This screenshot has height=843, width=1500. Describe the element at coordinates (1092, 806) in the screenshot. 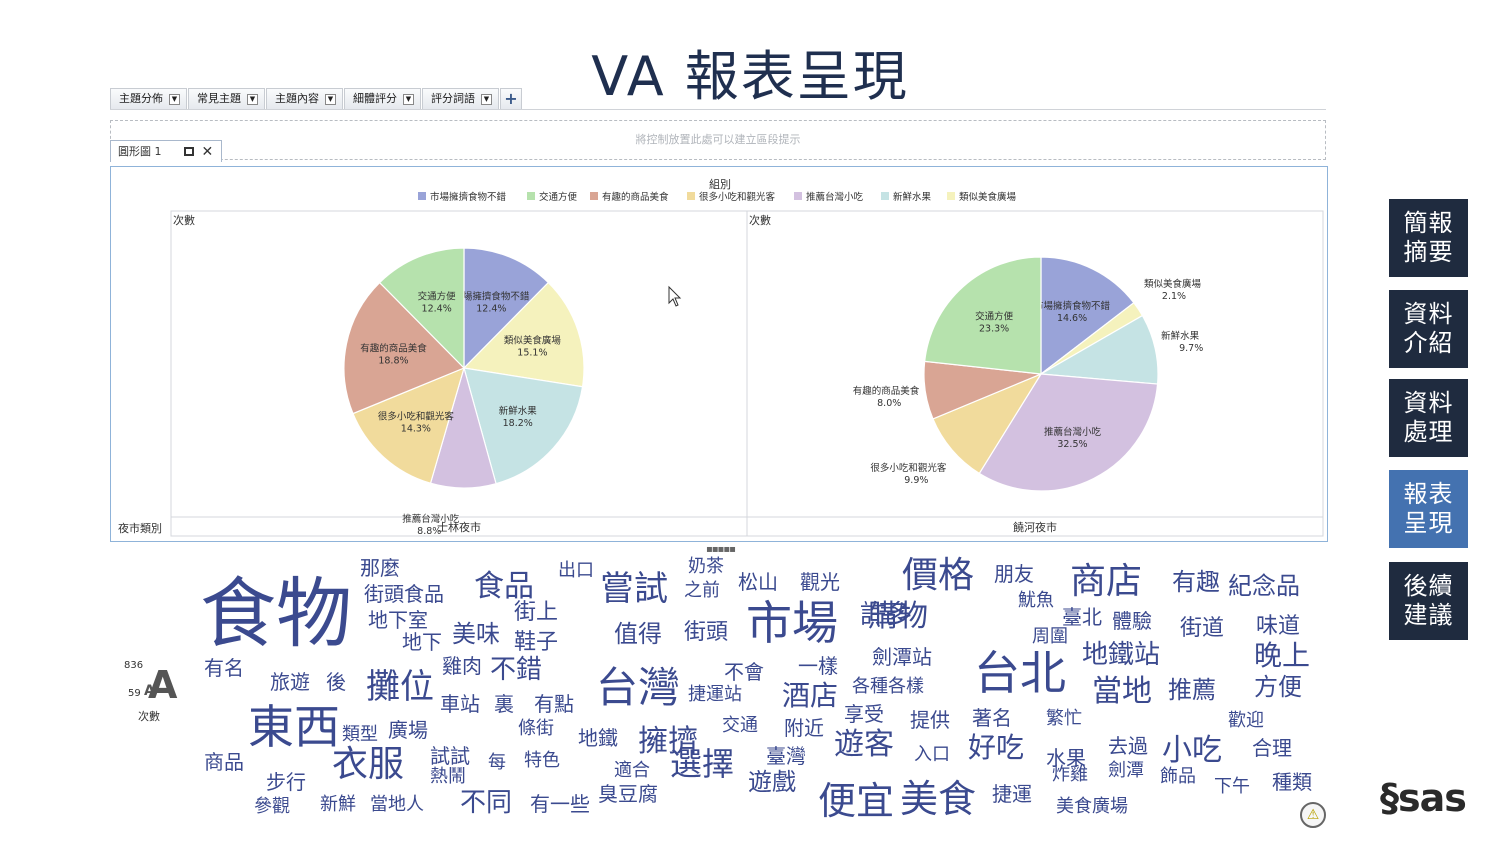

I see `word-cloud-term: 美食廣場` at that location.